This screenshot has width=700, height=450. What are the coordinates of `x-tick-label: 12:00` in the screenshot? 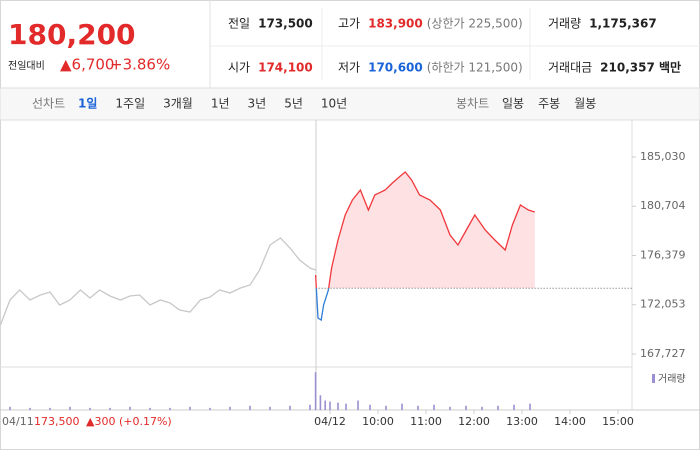 It's located at (474, 421).